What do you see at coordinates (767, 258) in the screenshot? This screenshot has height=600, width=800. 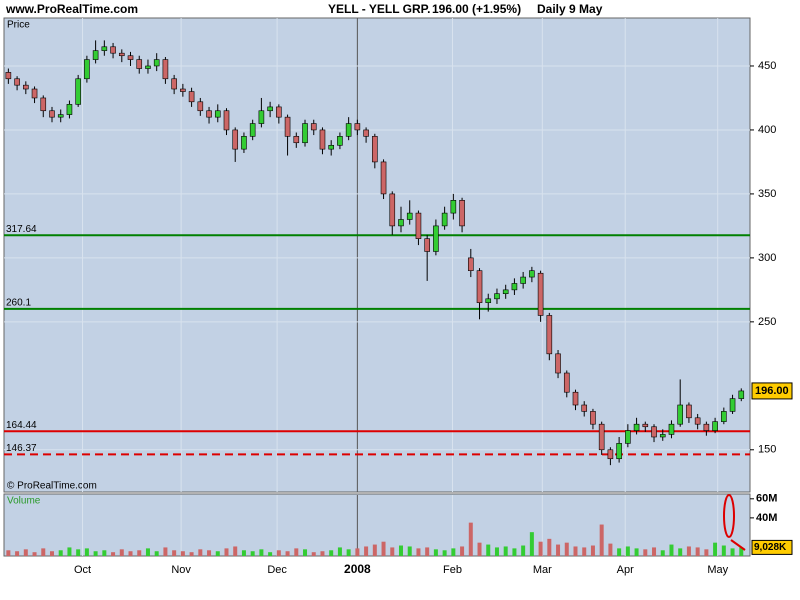 I see `y-tick-label: 300` at bounding box center [767, 258].